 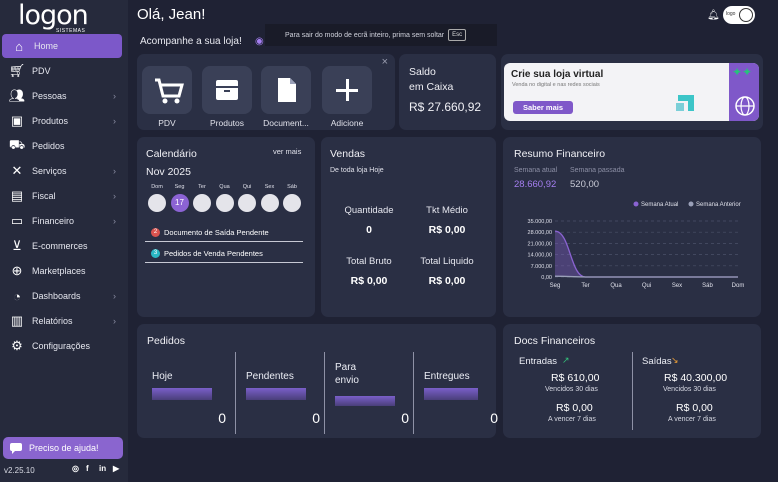 I want to click on sidebar-item-dashboards: ◔ Dashboards ›, so click(x=64, y=296).